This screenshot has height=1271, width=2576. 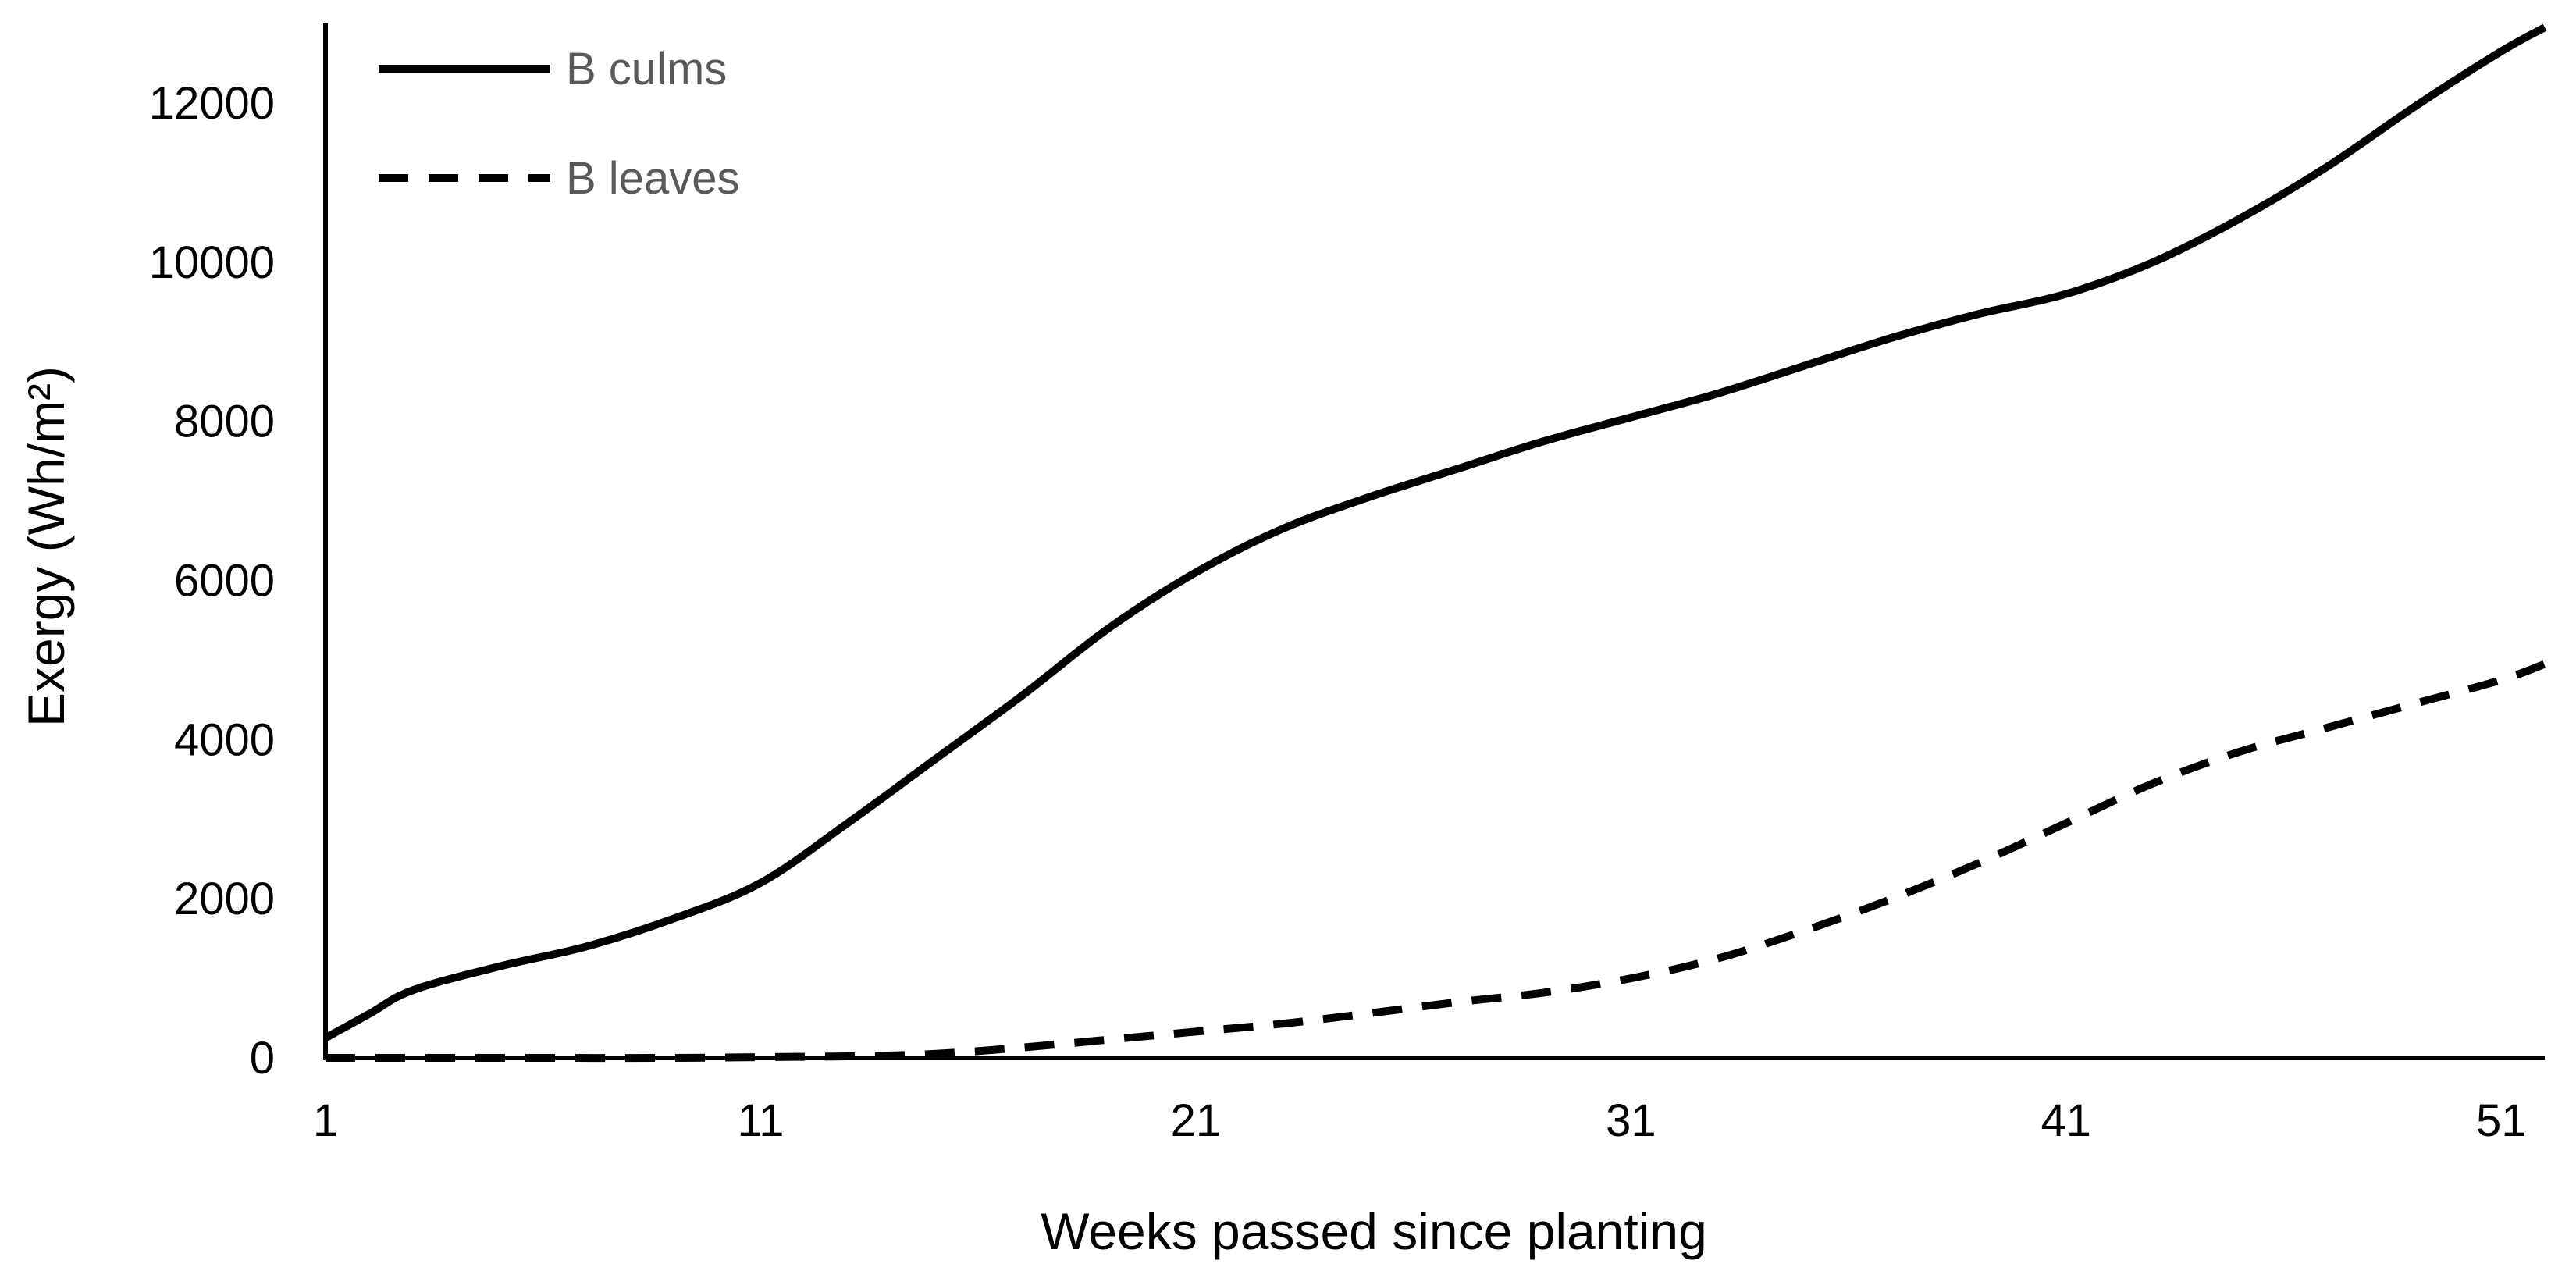 What do you see at coordinates (212, 262) in the screenshot?
I see `y-tick-label: 10000` at bounding box center [212, 262].